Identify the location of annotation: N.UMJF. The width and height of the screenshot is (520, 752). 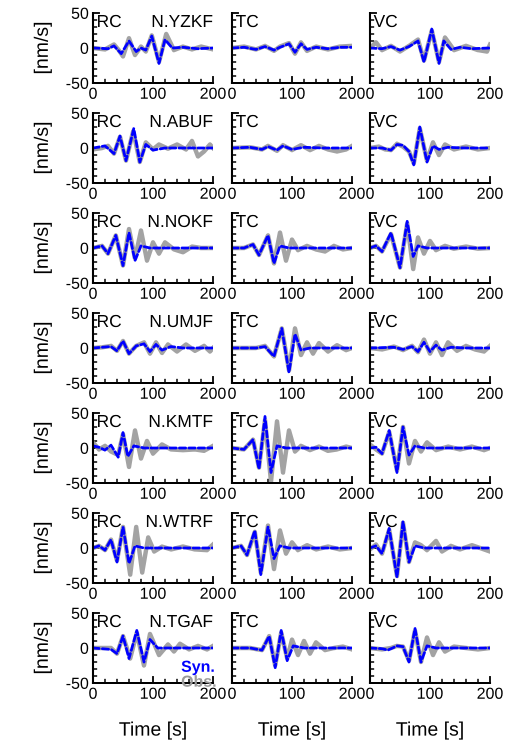
(181, 321).